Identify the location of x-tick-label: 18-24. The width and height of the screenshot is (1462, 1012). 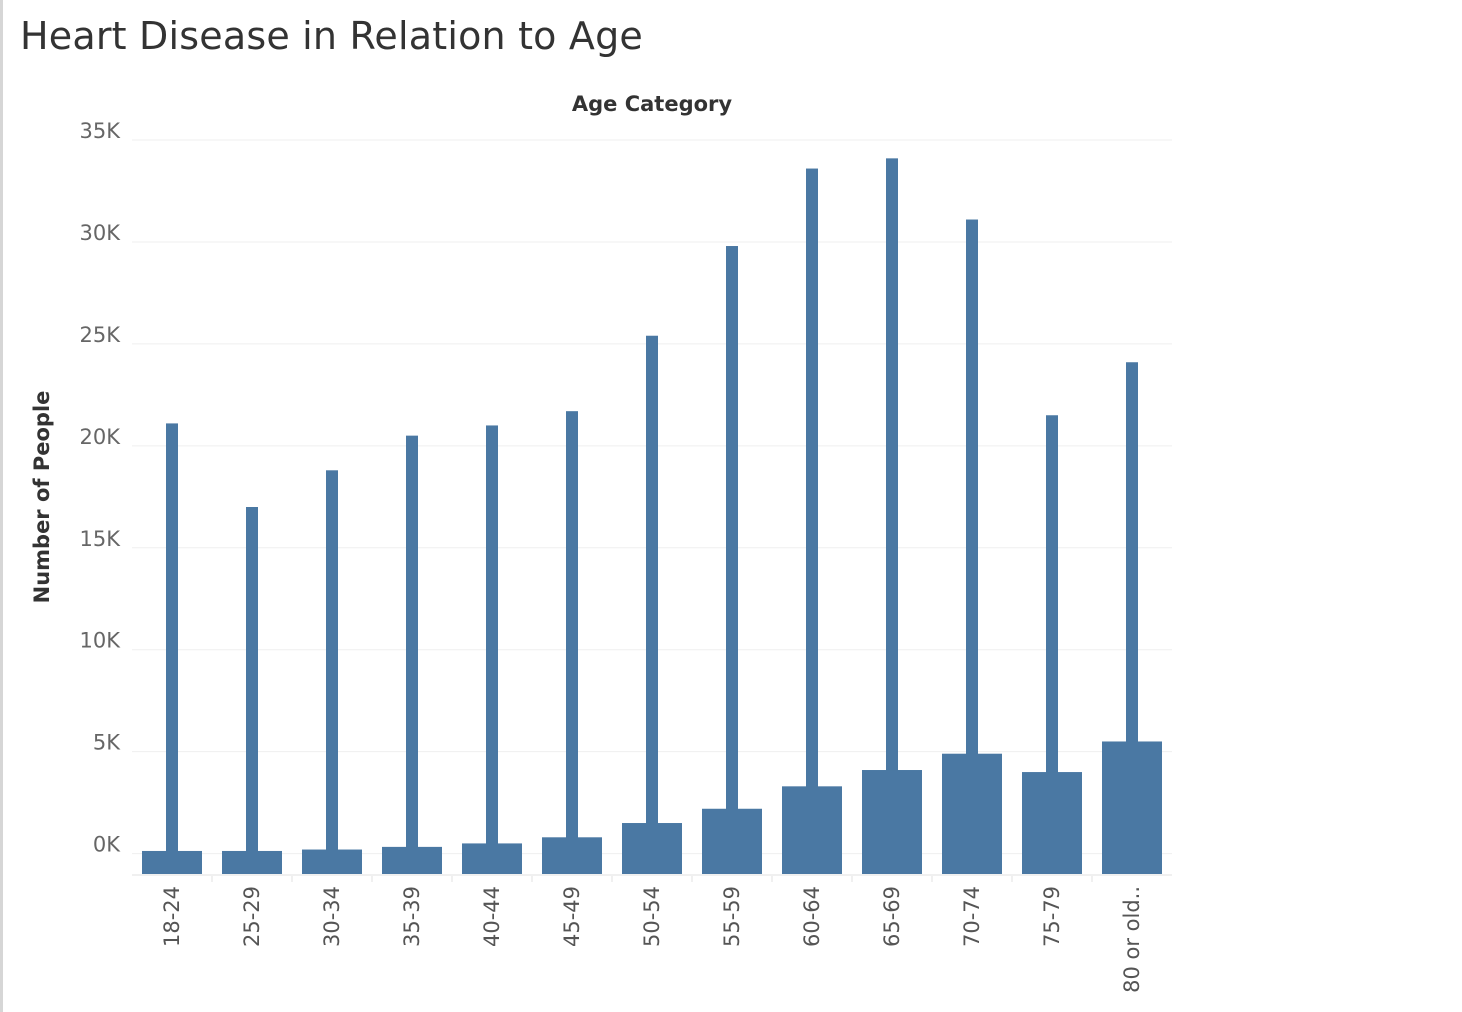
(172, 916).